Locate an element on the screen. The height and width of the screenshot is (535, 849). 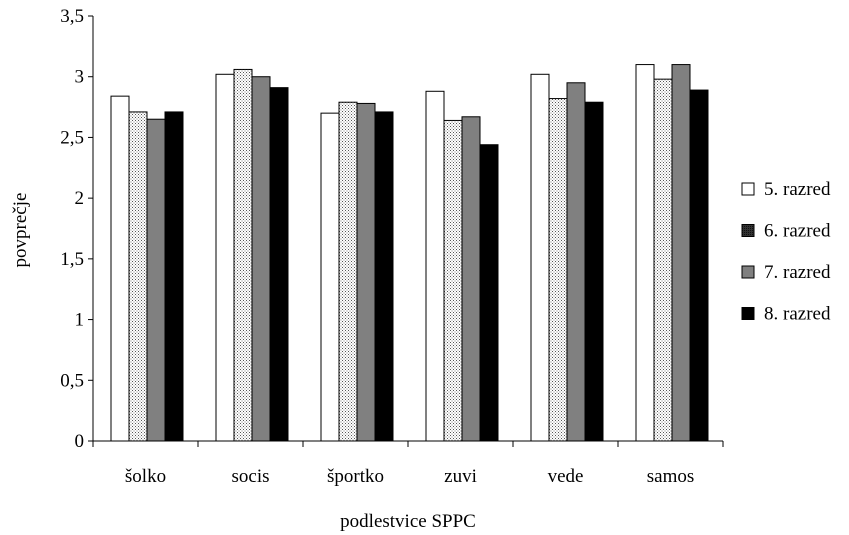
y-tick-label: 2,5 is located at coordinates (72, 137).